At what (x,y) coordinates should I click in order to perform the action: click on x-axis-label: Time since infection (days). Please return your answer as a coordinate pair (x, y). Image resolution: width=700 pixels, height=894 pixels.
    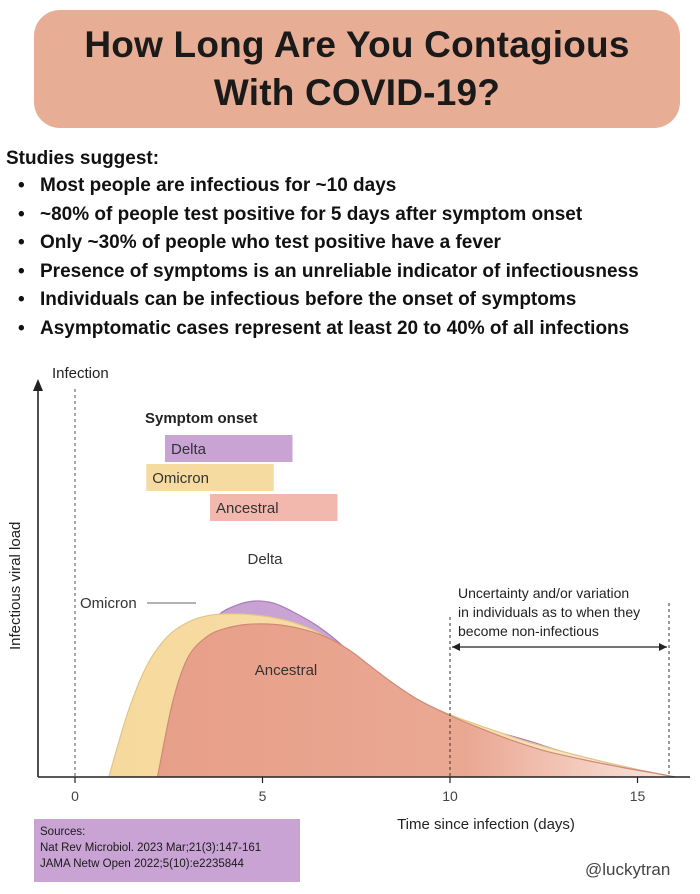
    Looking at the image, I should click on (486, 824).